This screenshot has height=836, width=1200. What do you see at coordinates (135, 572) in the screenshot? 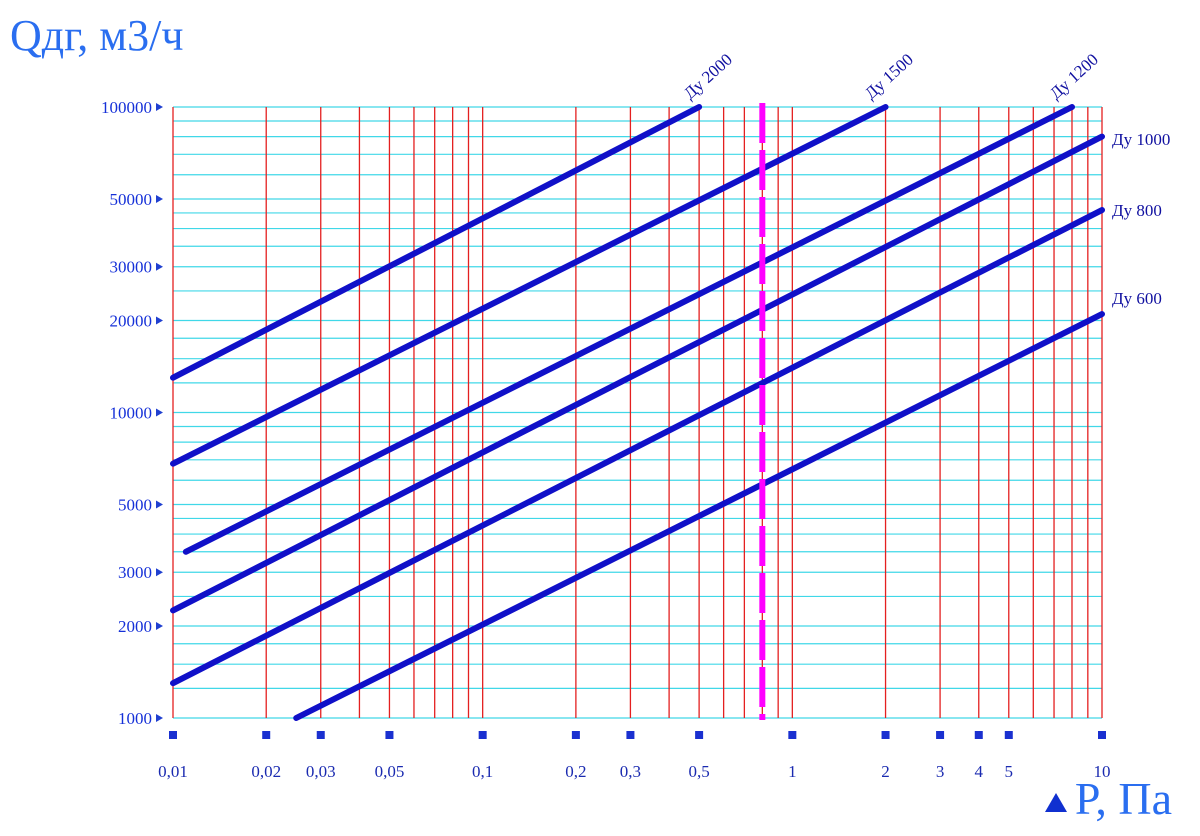
I see `y-tick-label: 3000` at bounding box center [135, 572].